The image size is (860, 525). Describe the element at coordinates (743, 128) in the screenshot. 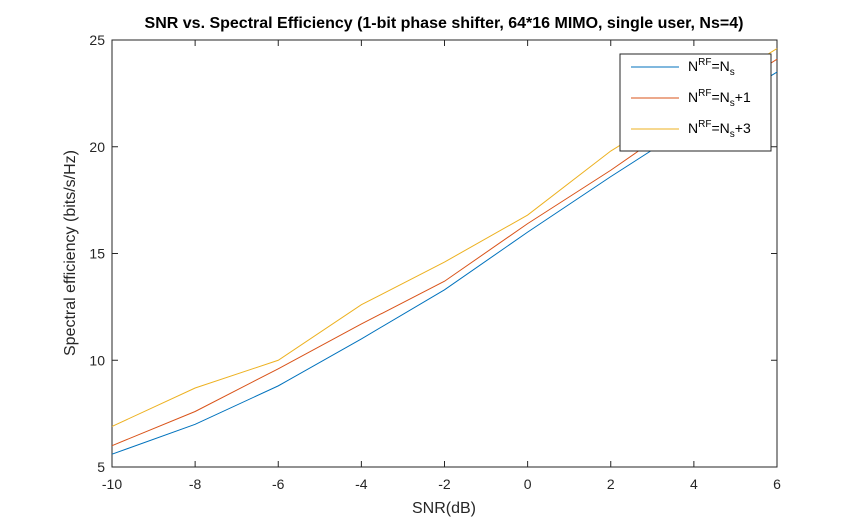

I see `legend-label-tail: +3` at that location.